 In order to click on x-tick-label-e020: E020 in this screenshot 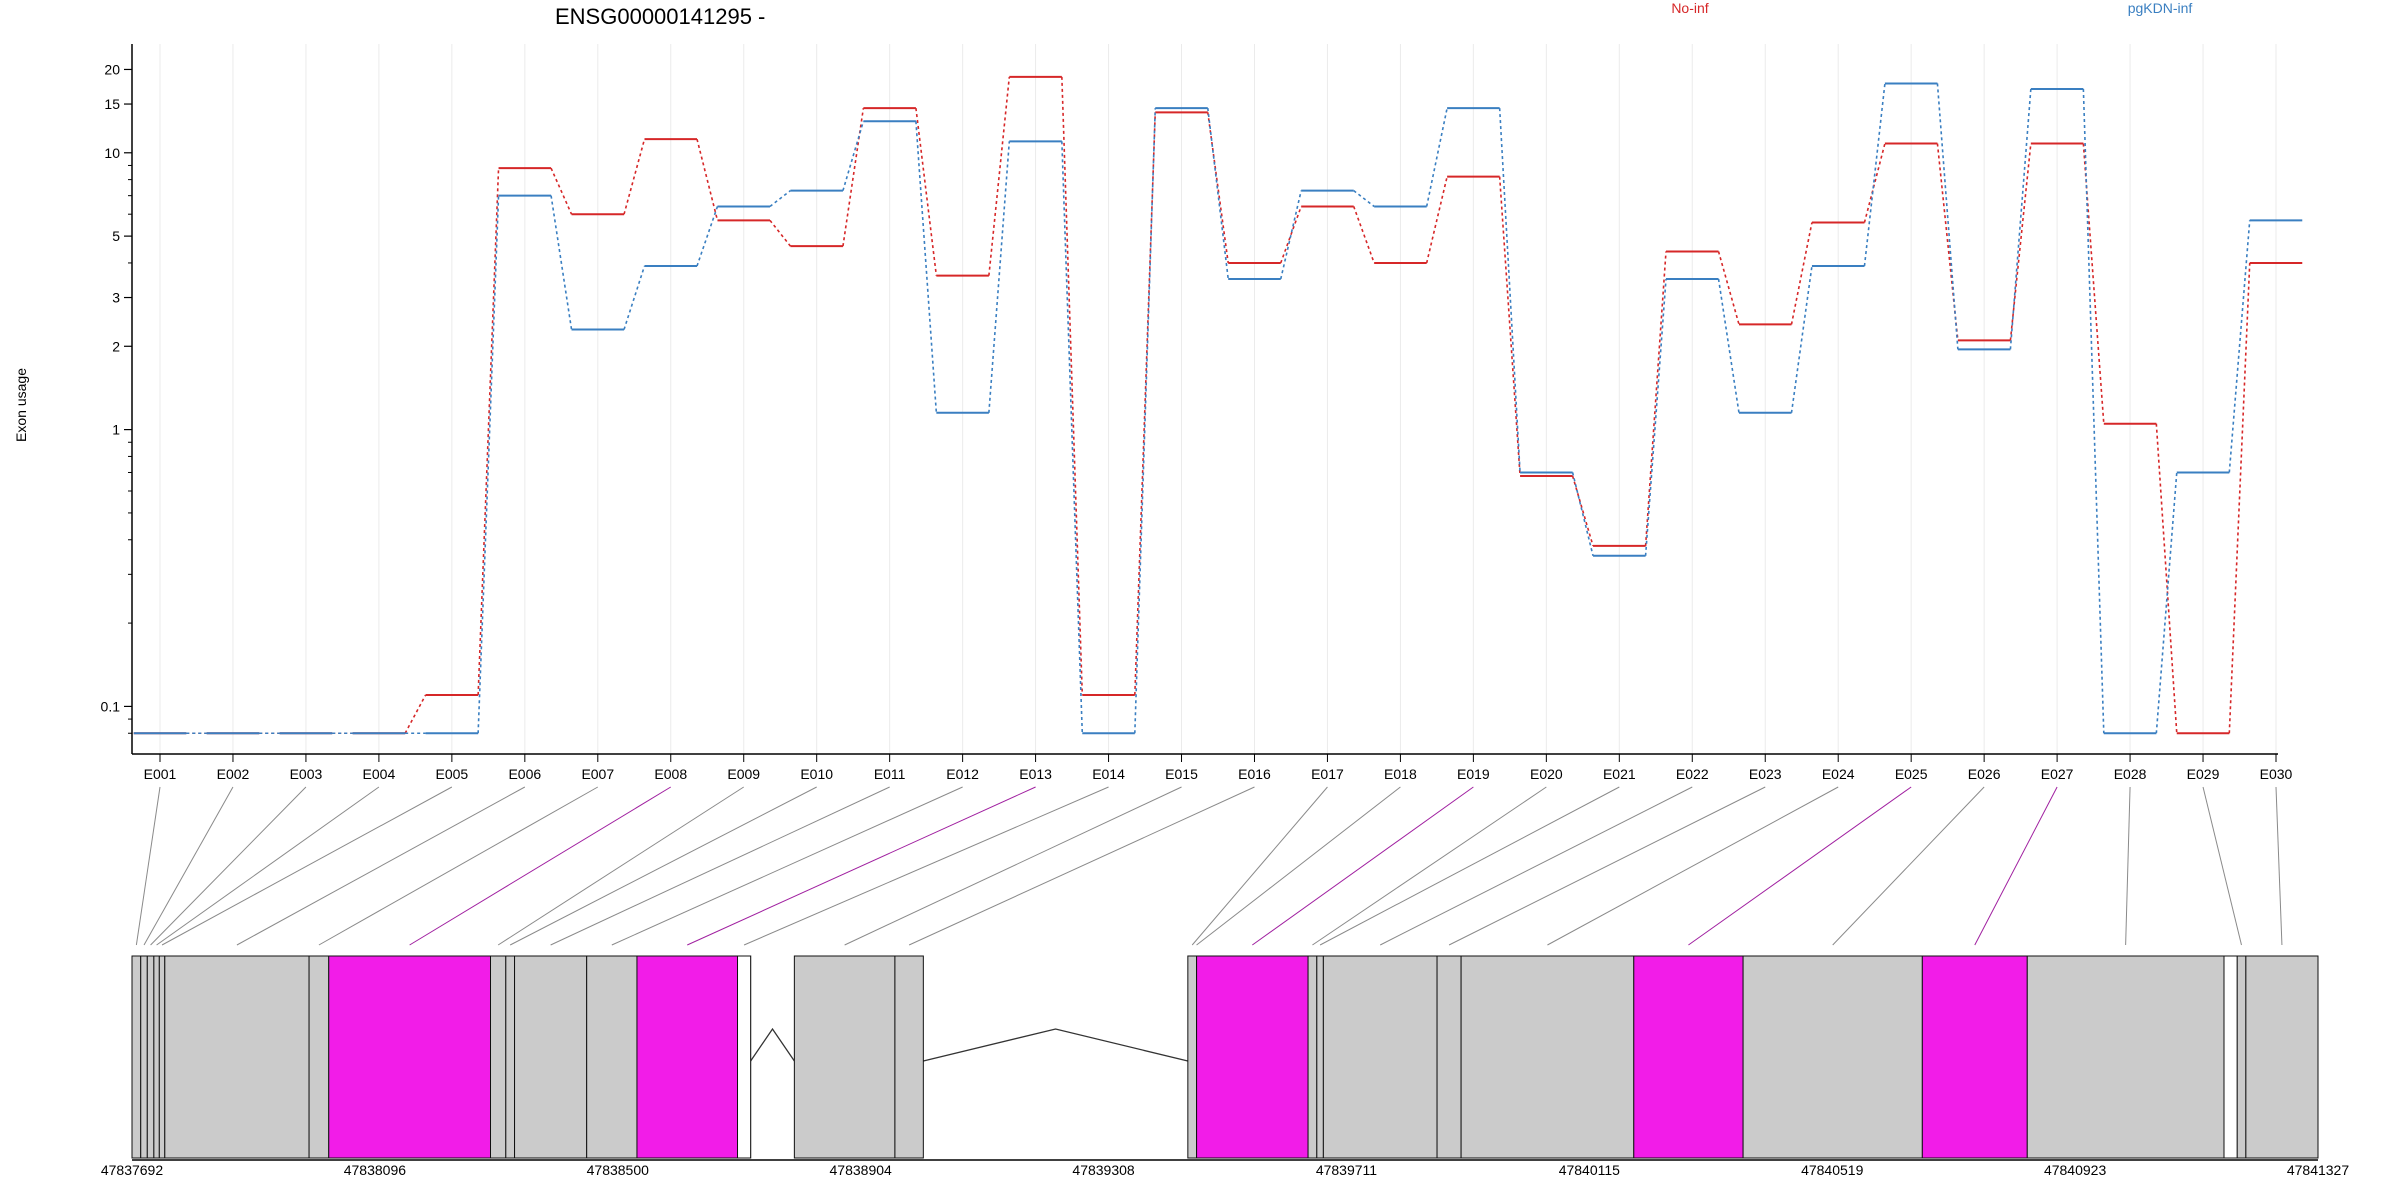, I will do `click(1546, 774)`.